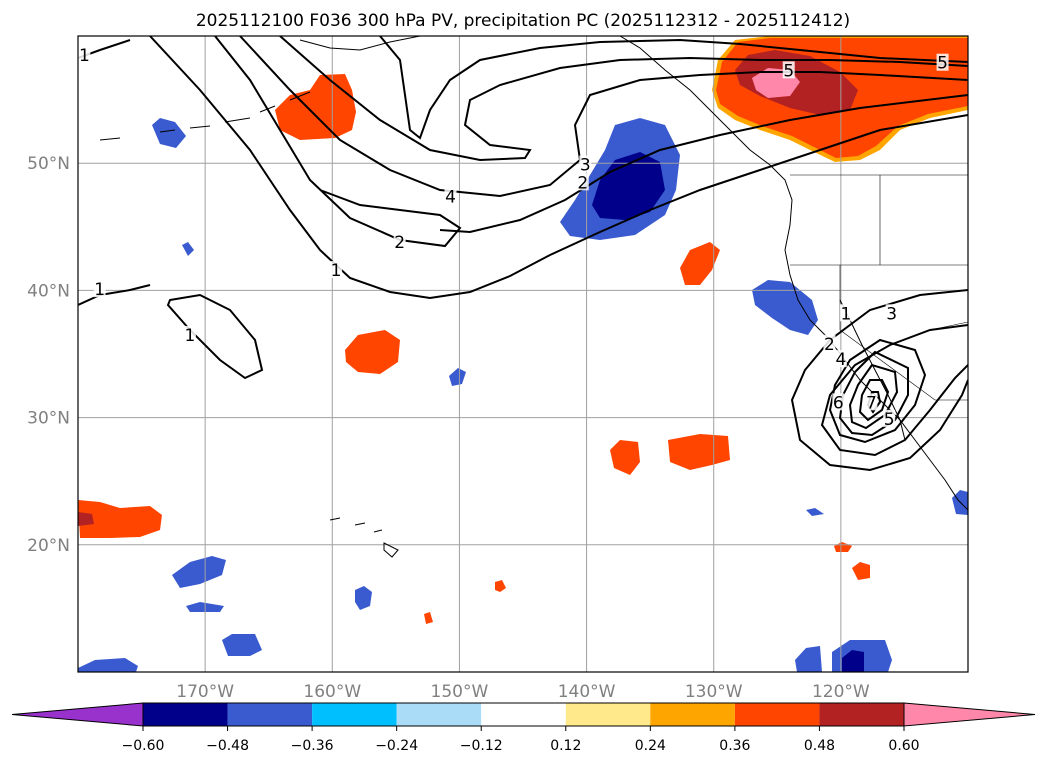 The image size is (1047, 765). Describe the element at coordinates (969, 714) in the screenshot. I see `colorbar-extend-high` at that location.